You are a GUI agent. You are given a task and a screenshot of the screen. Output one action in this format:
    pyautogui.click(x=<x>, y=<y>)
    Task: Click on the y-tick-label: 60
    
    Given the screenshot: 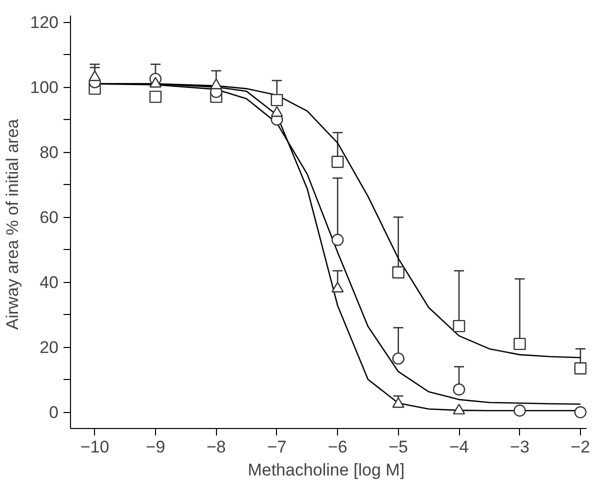 What is the action you would take?
    pyautogui.click(x=49, y=218)
    